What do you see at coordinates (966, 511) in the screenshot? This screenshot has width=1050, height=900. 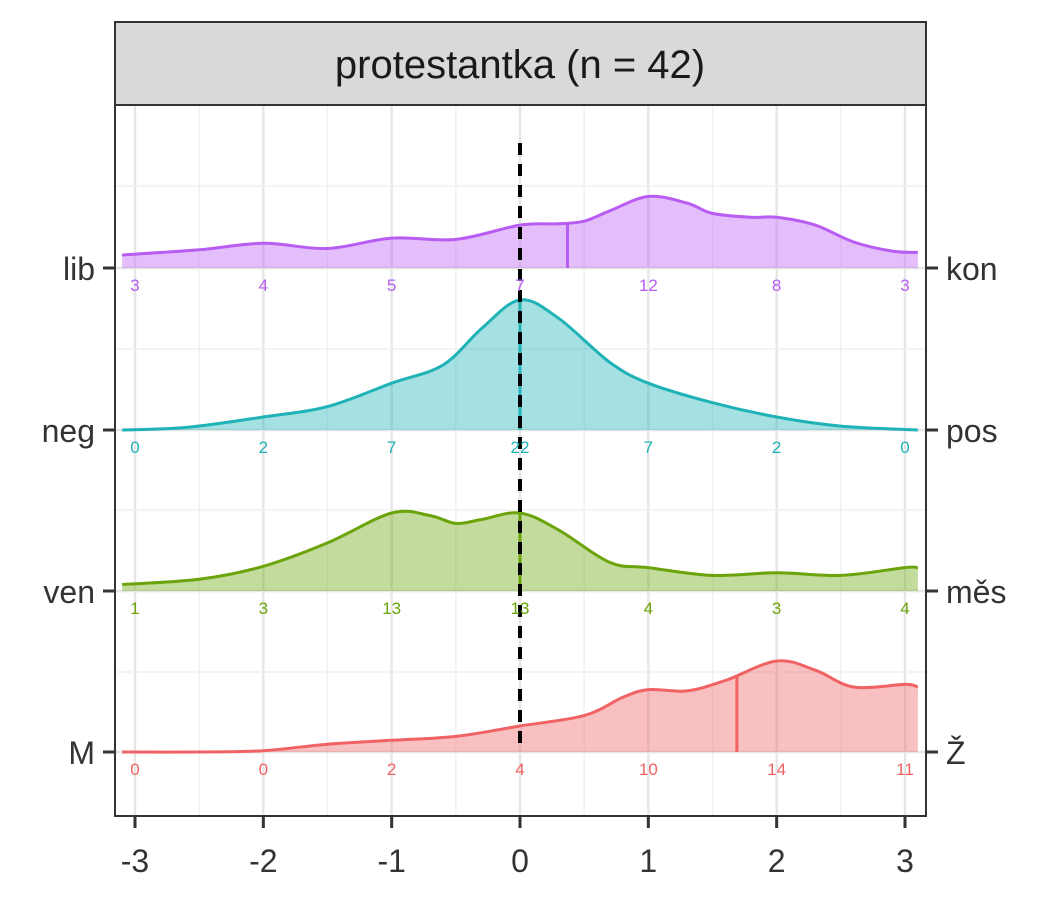 I see `y-axis-right: kon pos měs Ž` at bounding box center [966, 511].